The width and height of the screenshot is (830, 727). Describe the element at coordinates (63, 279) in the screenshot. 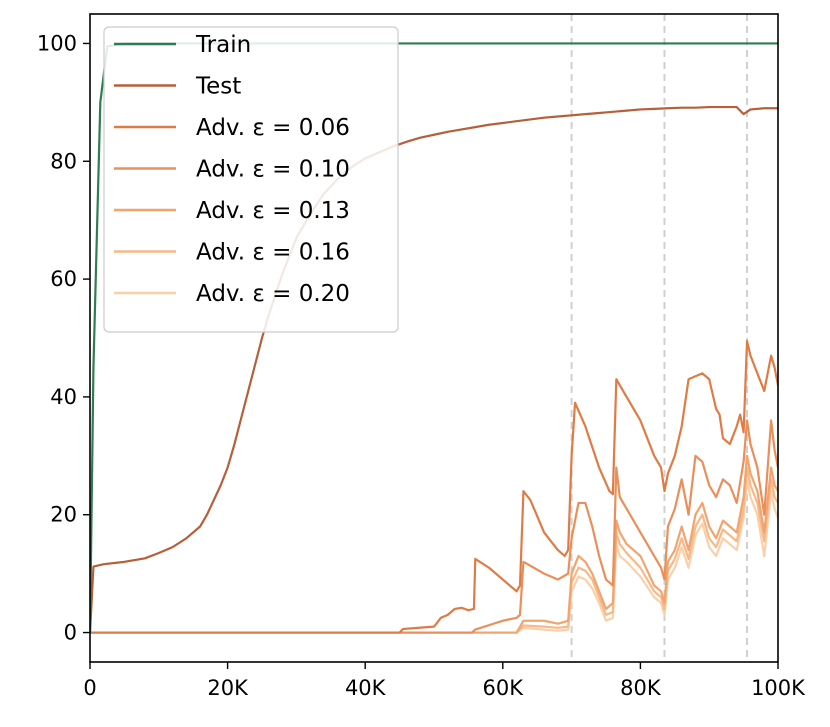

I see `y-tick-label-4: 60` at that location.